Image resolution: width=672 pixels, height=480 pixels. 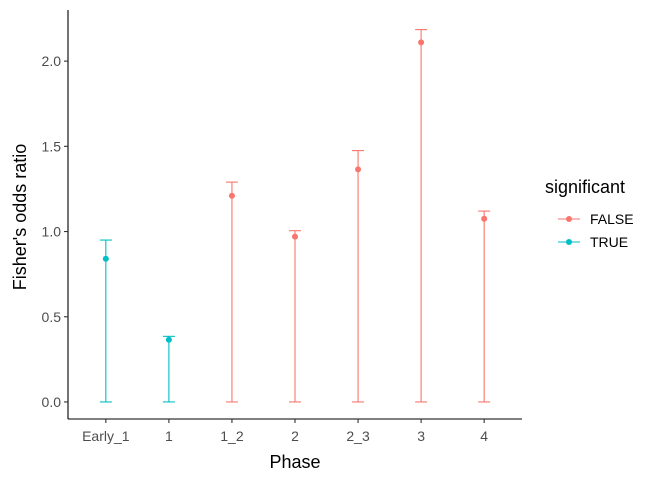 What do you see at coordinates (285, 431) in the screenshot?
I see `x-axis-ticks: Early_1 1 1_2 2 2_3 3 4` at bounding box center [285, 431].